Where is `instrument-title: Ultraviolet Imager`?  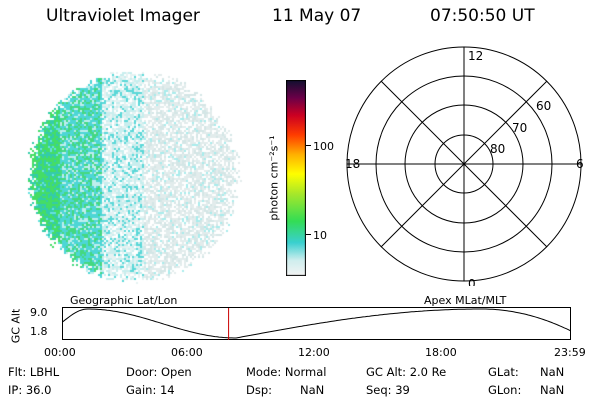
instrument-title: Ultraviolet Imager is located at coordinates (123, 16).